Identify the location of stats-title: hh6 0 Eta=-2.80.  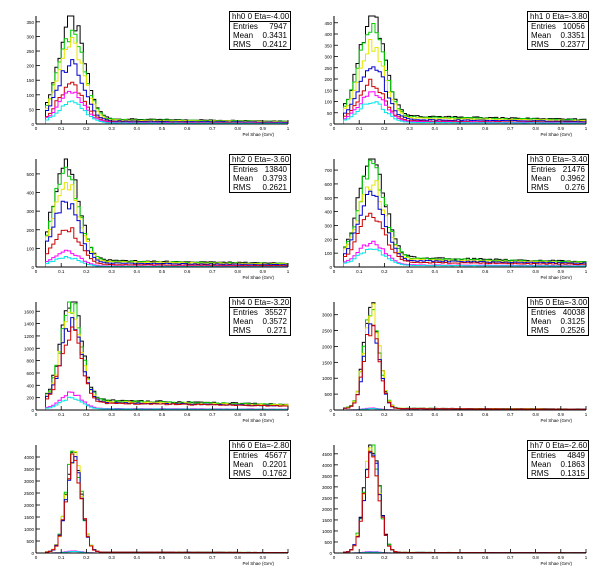
(260, 446).